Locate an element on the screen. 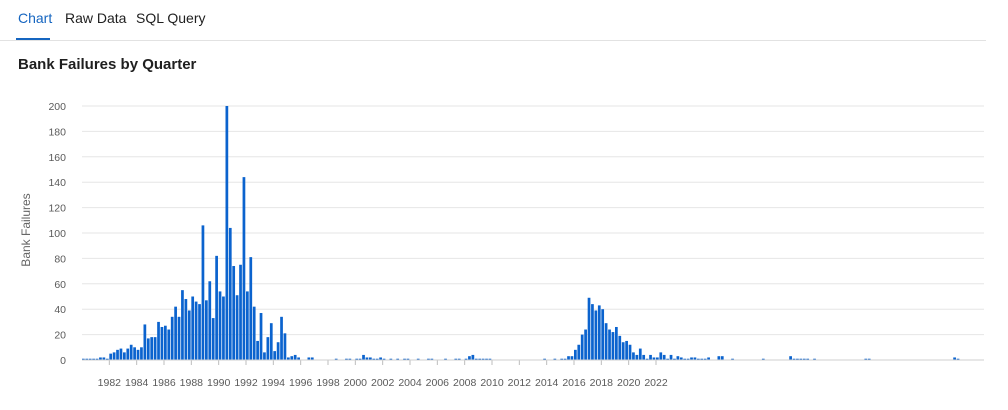 The image size is (1008, 410). tab-chart: Chart is located at coordinates (35, 18).